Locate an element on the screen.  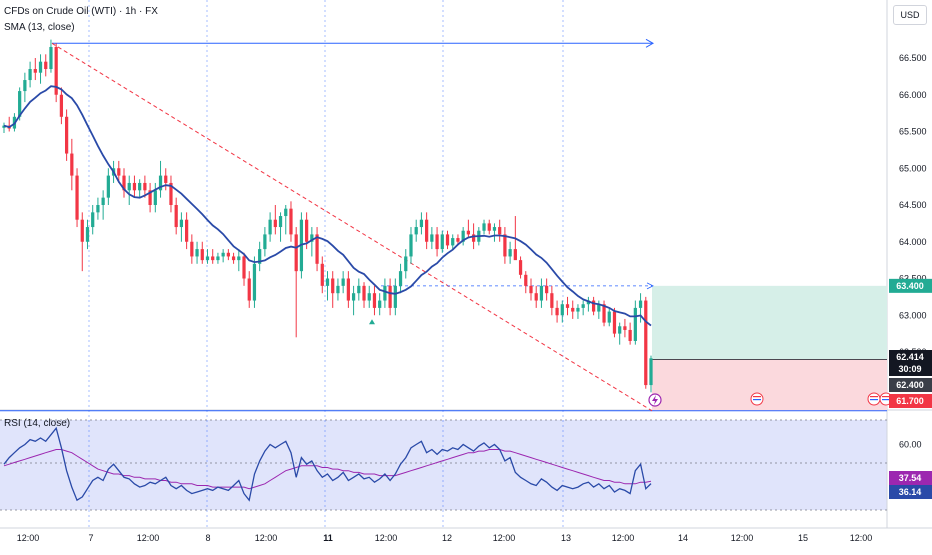
y-tick-label: 64.000 is located at coordinates (913, 242).